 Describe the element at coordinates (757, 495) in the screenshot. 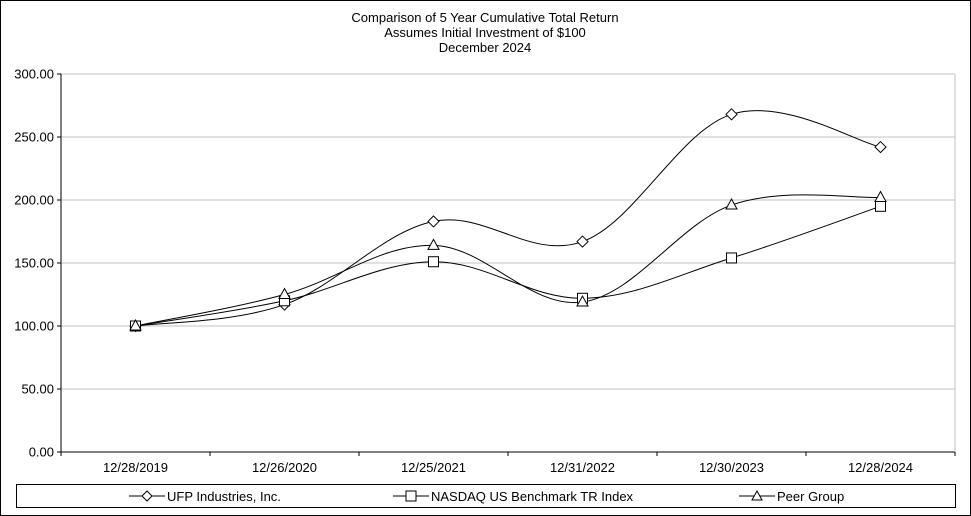

I see `triangle-marker-icon` at that location.